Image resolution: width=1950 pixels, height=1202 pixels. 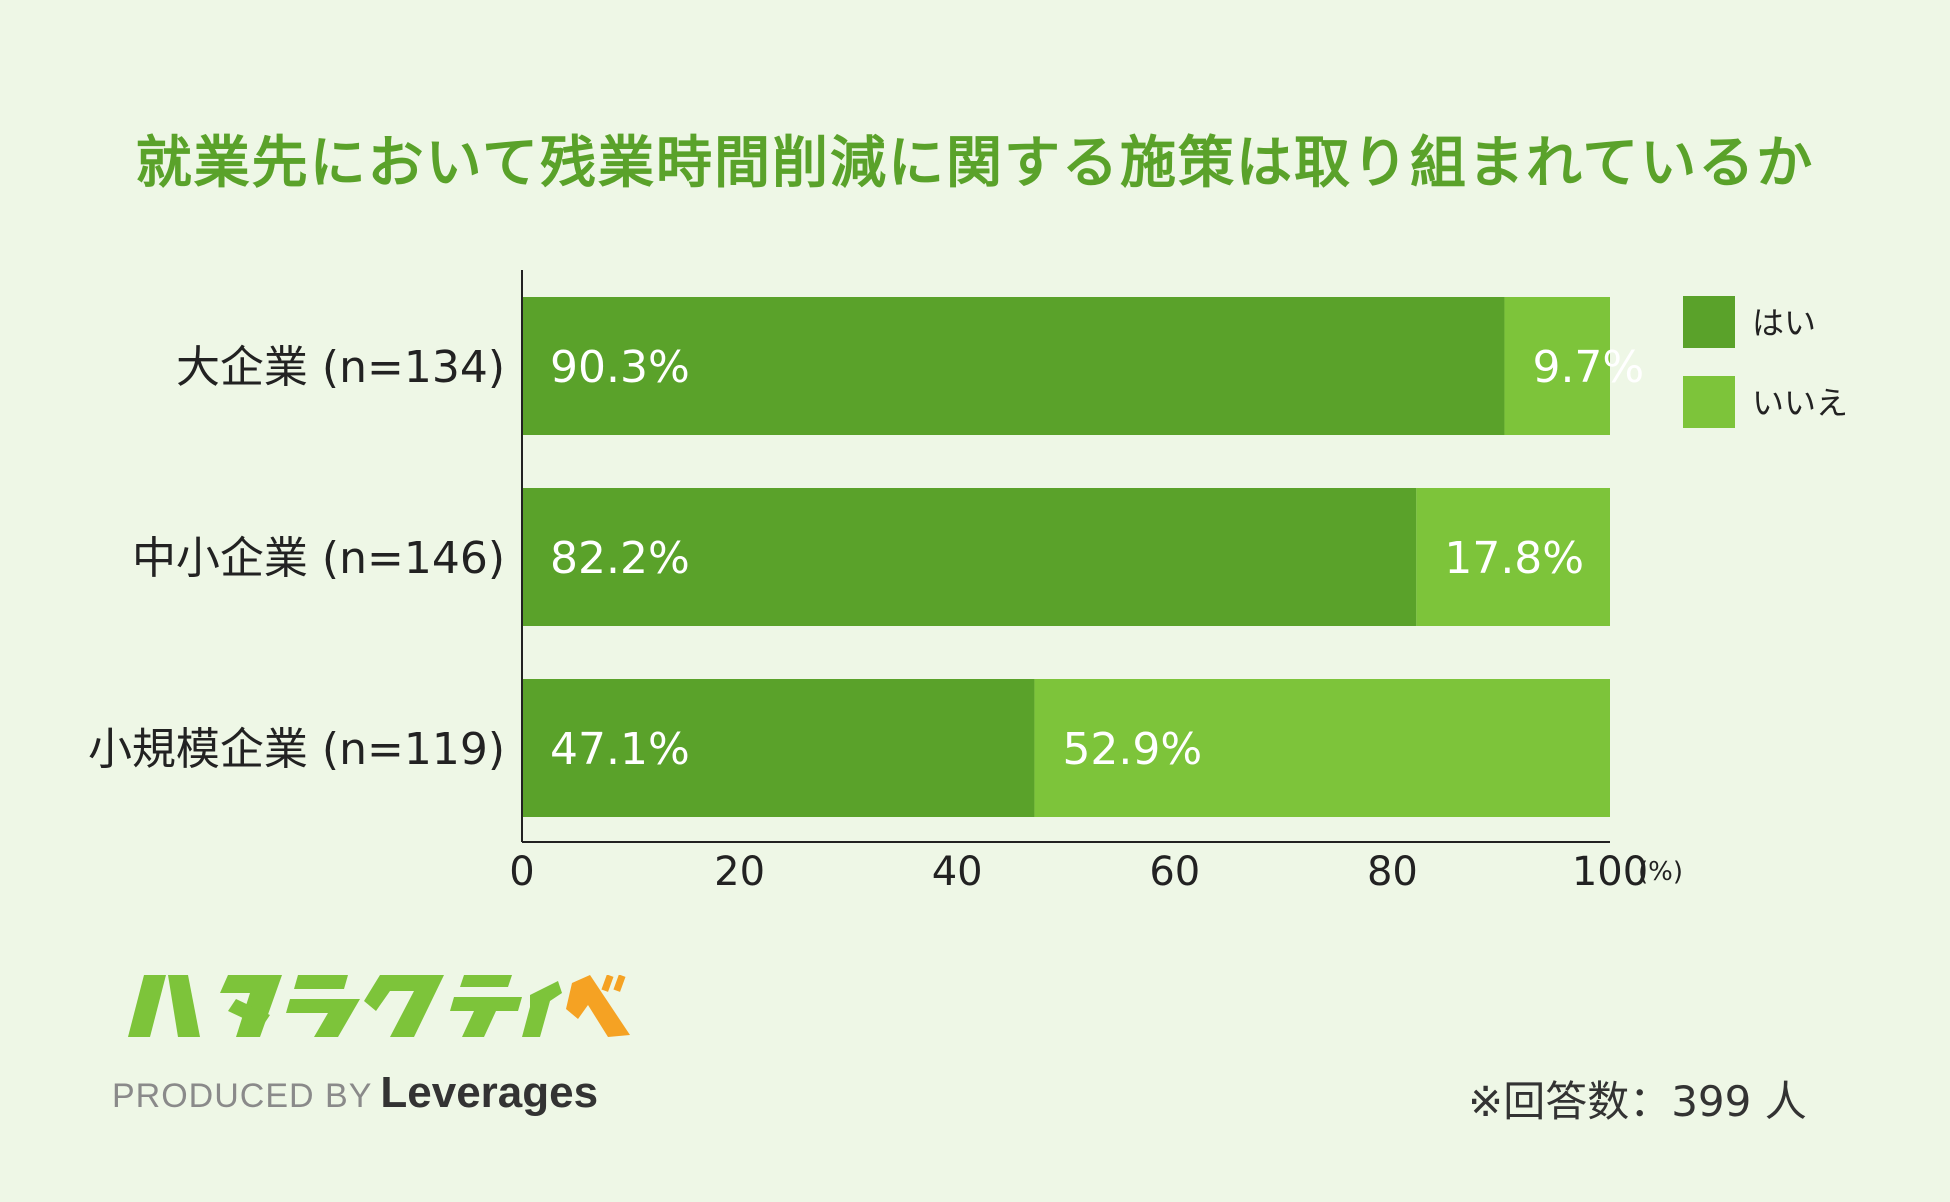 What do you see at coordinates (489, 1092) in the screenshot?
I see `brand-name: Leverages` at bounding box center [489, 1092].